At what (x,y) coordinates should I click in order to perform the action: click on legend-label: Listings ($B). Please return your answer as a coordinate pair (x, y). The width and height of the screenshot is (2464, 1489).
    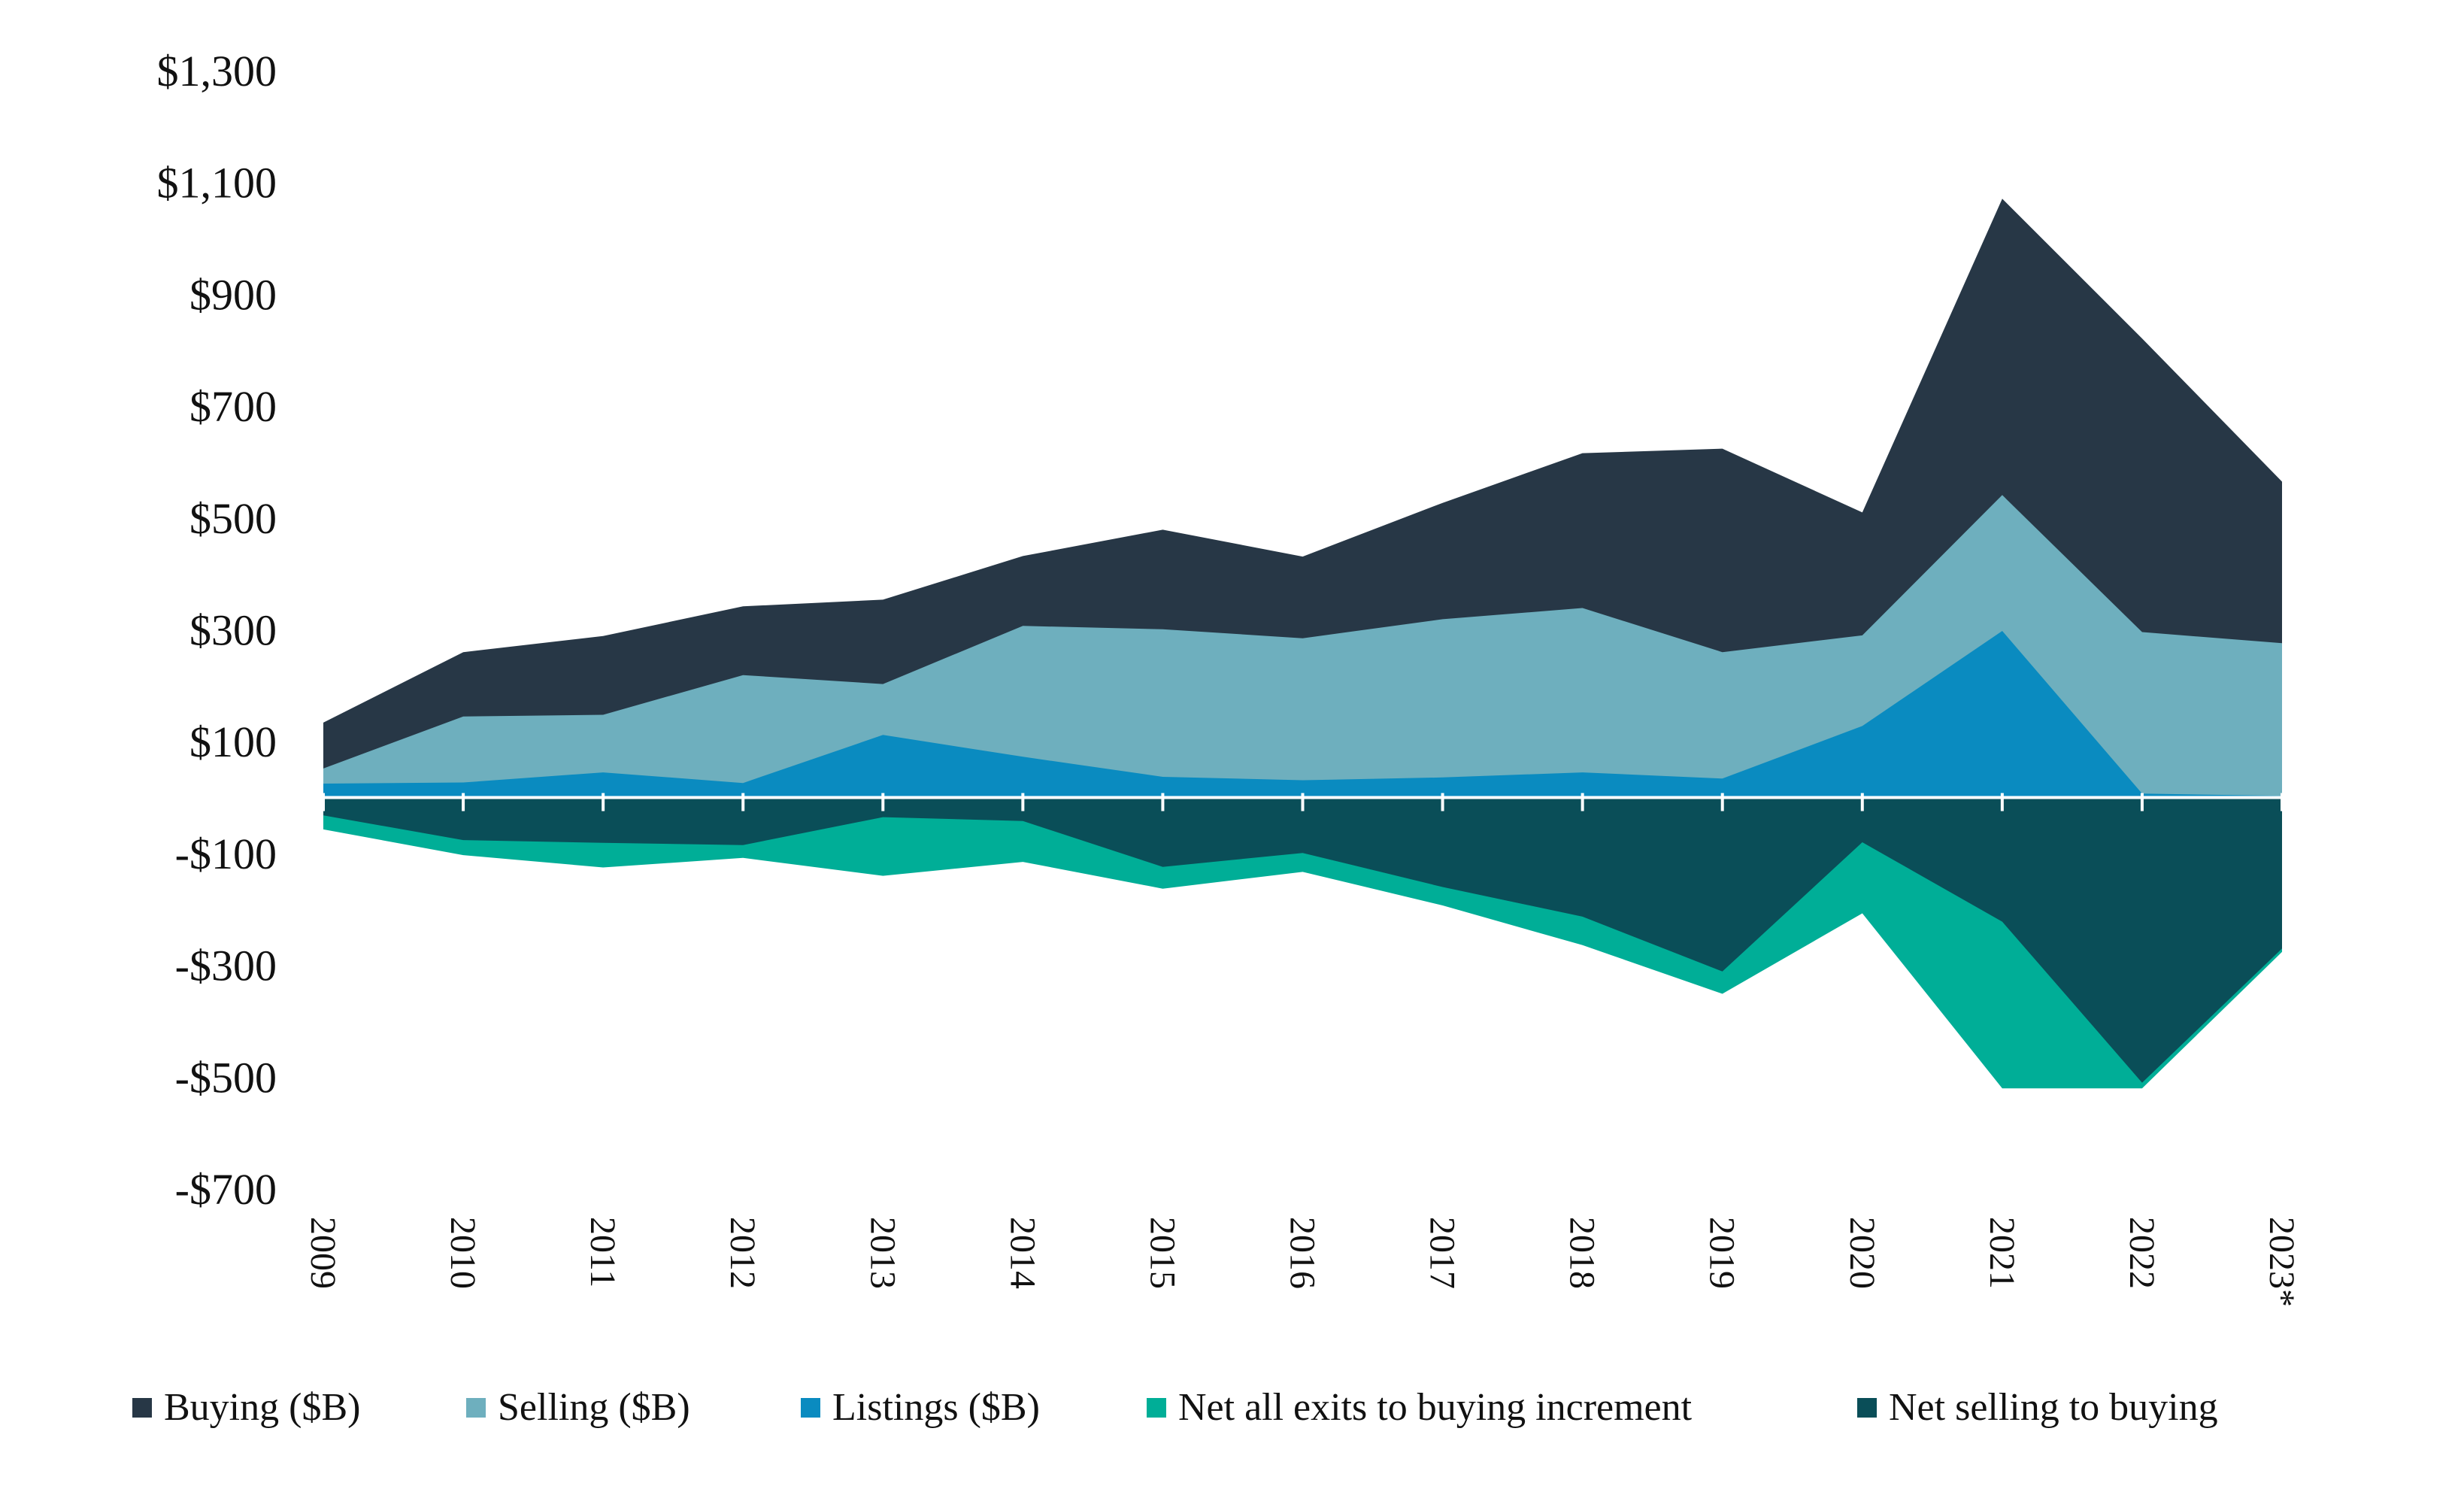
    Looking at the image, I should click on (936, 1407).